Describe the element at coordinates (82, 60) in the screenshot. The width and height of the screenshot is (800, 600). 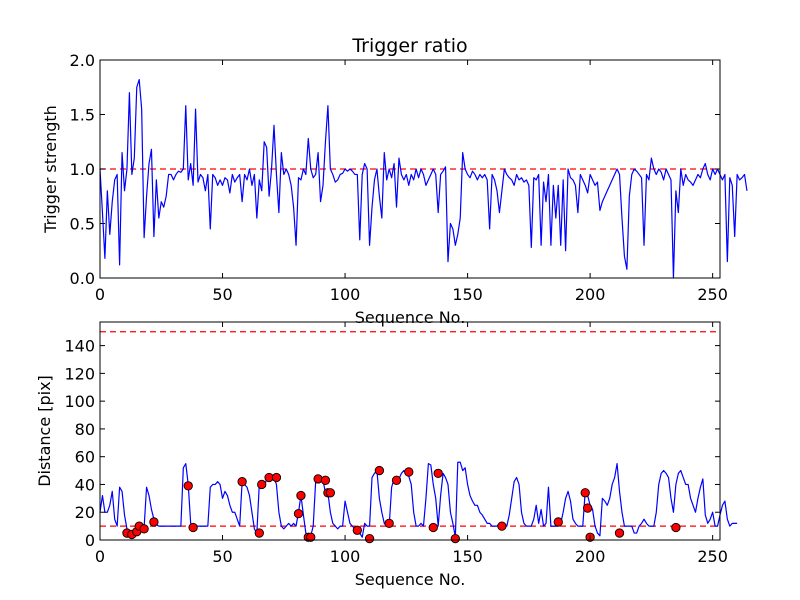
I see `y-tick-label: 2.0` at that location.